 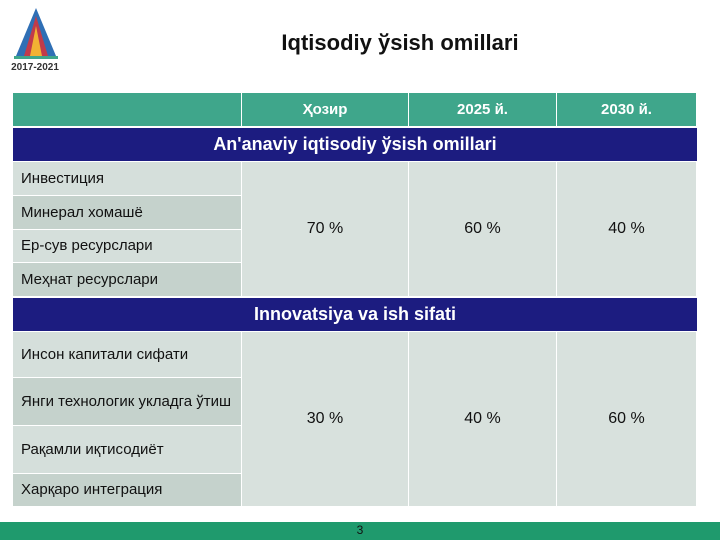 What do you see at coordinates (127, 401) in the screenshot?
I see `row-label: Янги технологик укладга ўтиш` at bounding box center [127, 401].